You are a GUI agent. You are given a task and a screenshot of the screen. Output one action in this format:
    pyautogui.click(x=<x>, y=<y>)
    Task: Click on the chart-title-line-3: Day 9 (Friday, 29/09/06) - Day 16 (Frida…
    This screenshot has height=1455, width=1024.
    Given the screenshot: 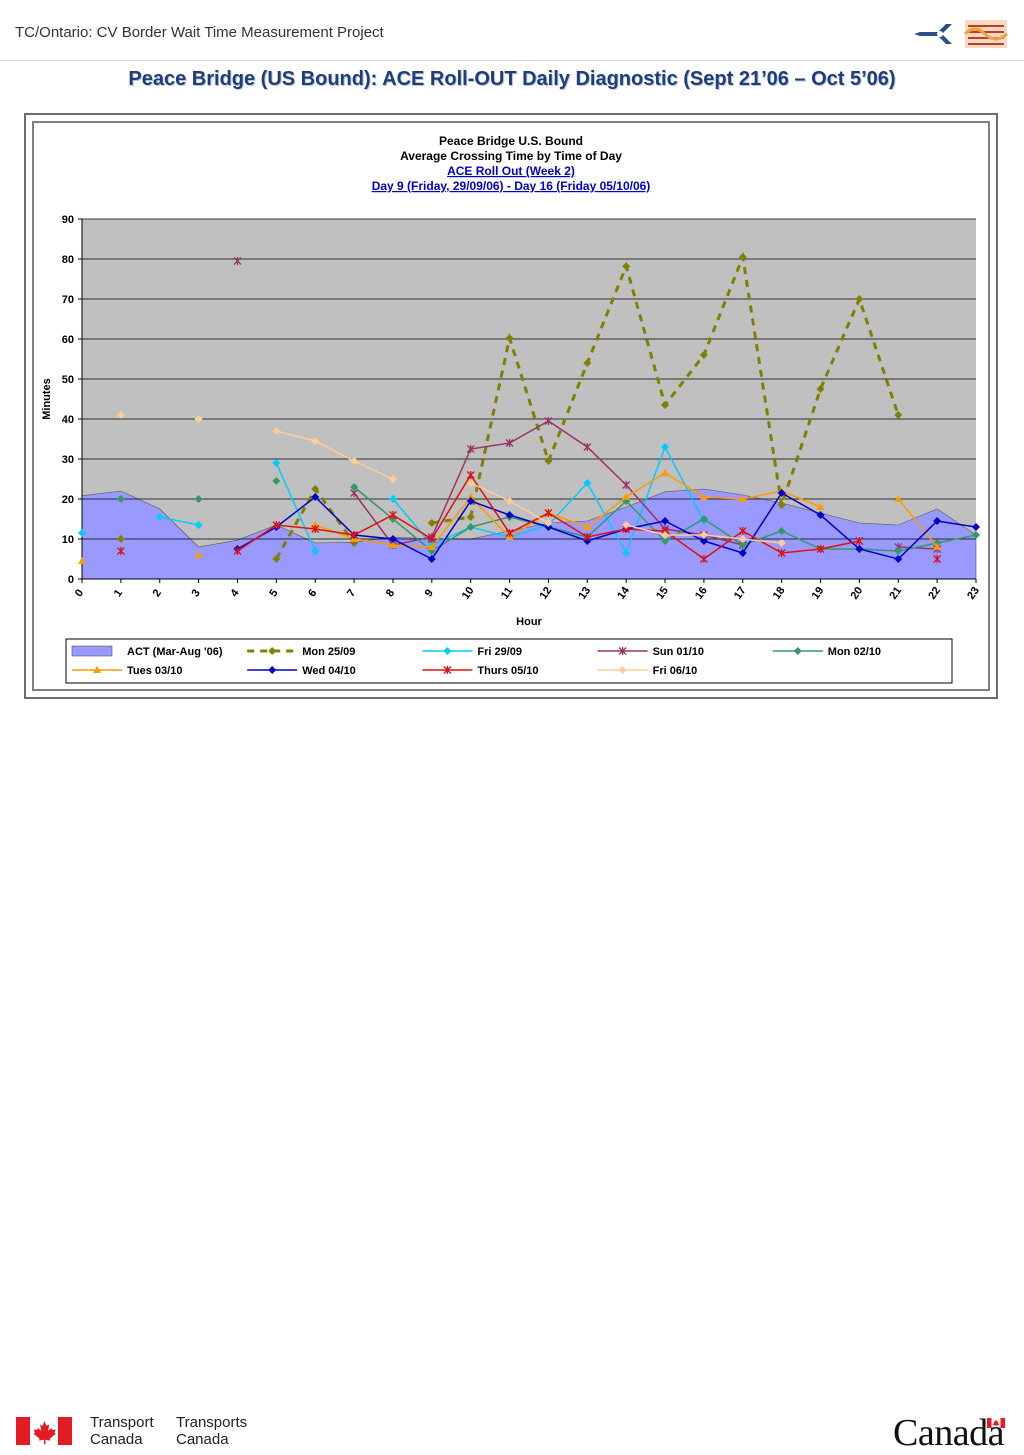 What is the action you would take?
    pyautogui.click(x=511, y=186)
    